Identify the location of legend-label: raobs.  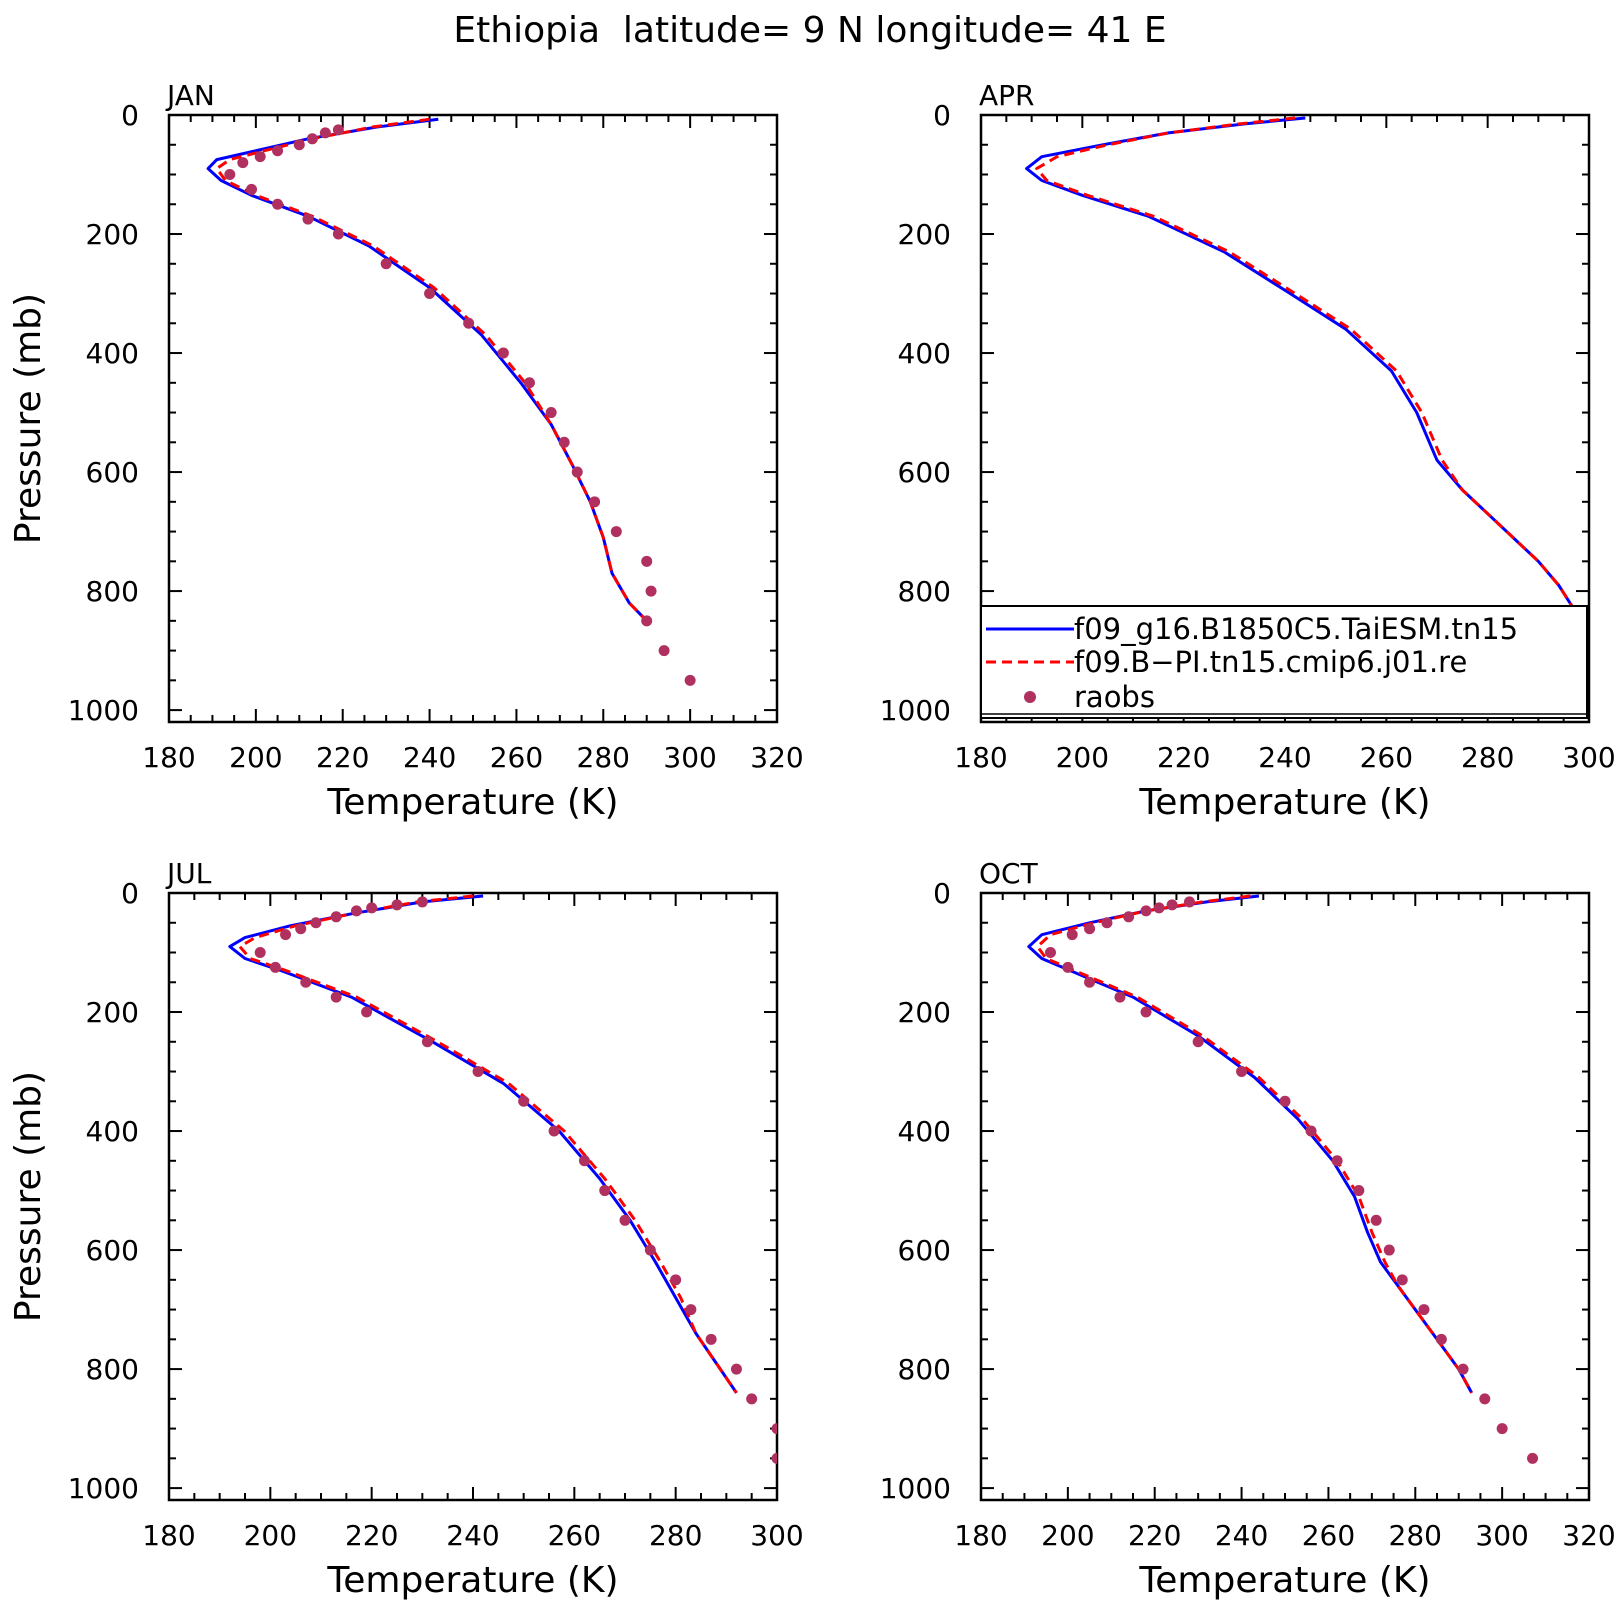
(1114, 697).